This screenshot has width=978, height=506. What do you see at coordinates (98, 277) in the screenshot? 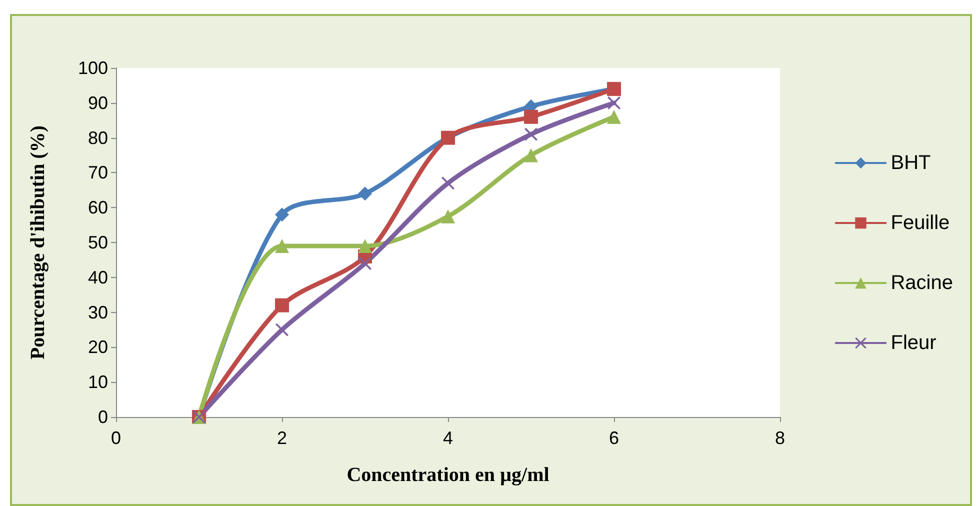
I see `y-tick-label: 40` at bounding box center [98, 277].